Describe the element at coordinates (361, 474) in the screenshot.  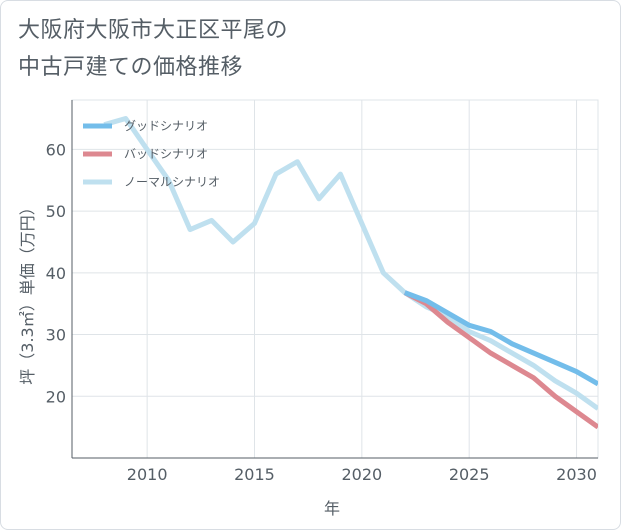
I see `x-tick-label: 2020` at that location.